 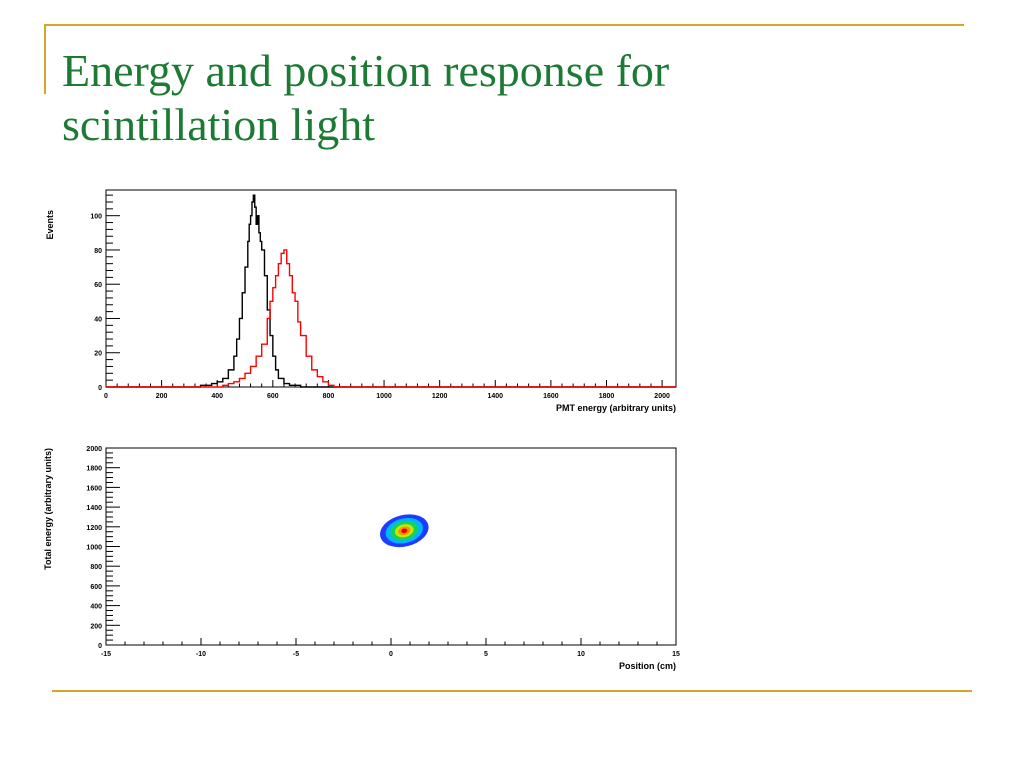 What do you see at coordinates (662, 396) in the screenshot?
I see `histogram-x-tick-label: 2000` at bounding box center [662, 396].